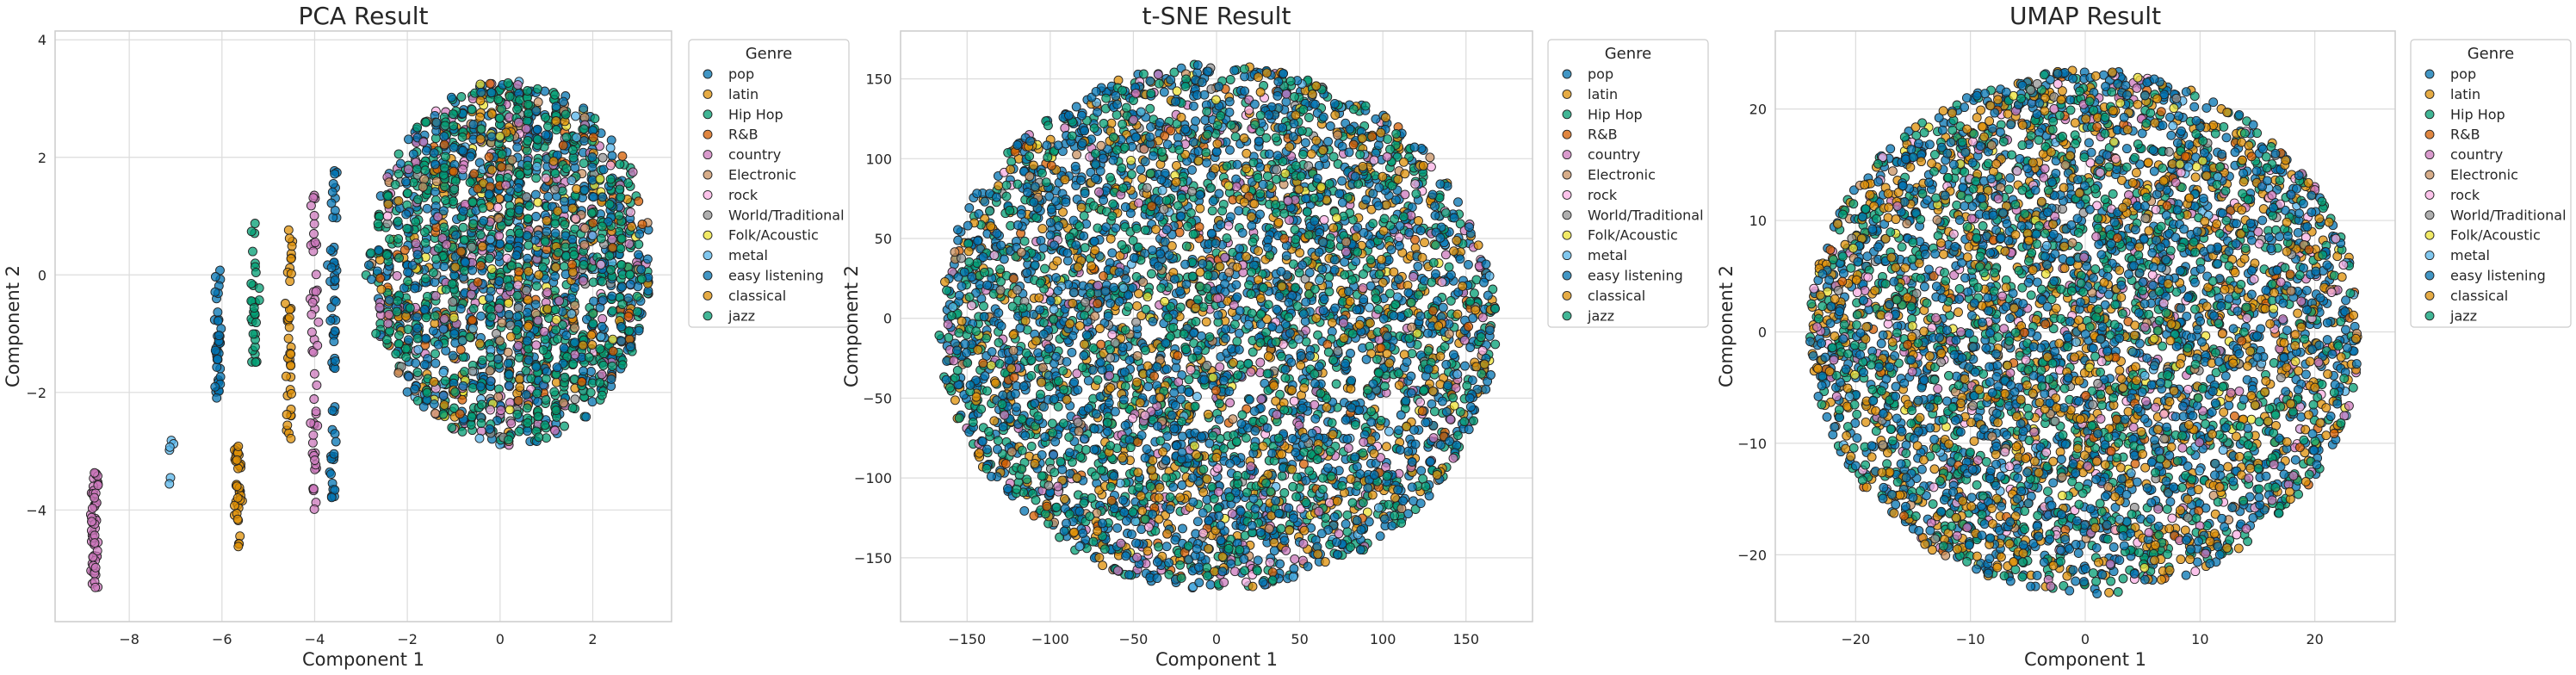 Image resolution: width=2576 pixels, height=675 pixels. What do you see at coordinates (757, 296) in the screenshot?
I see `pca-legend-entry: classical` at bounding box center [757, 296].